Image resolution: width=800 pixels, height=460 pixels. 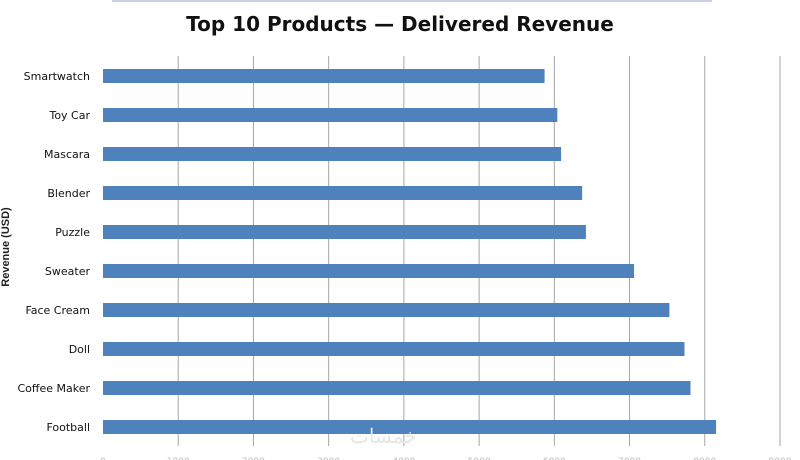 What do you see at coordinates (72, 232) in the screenshot?
I see `category-label-puzzle: Puzzle` at bounding box center [72, 232].